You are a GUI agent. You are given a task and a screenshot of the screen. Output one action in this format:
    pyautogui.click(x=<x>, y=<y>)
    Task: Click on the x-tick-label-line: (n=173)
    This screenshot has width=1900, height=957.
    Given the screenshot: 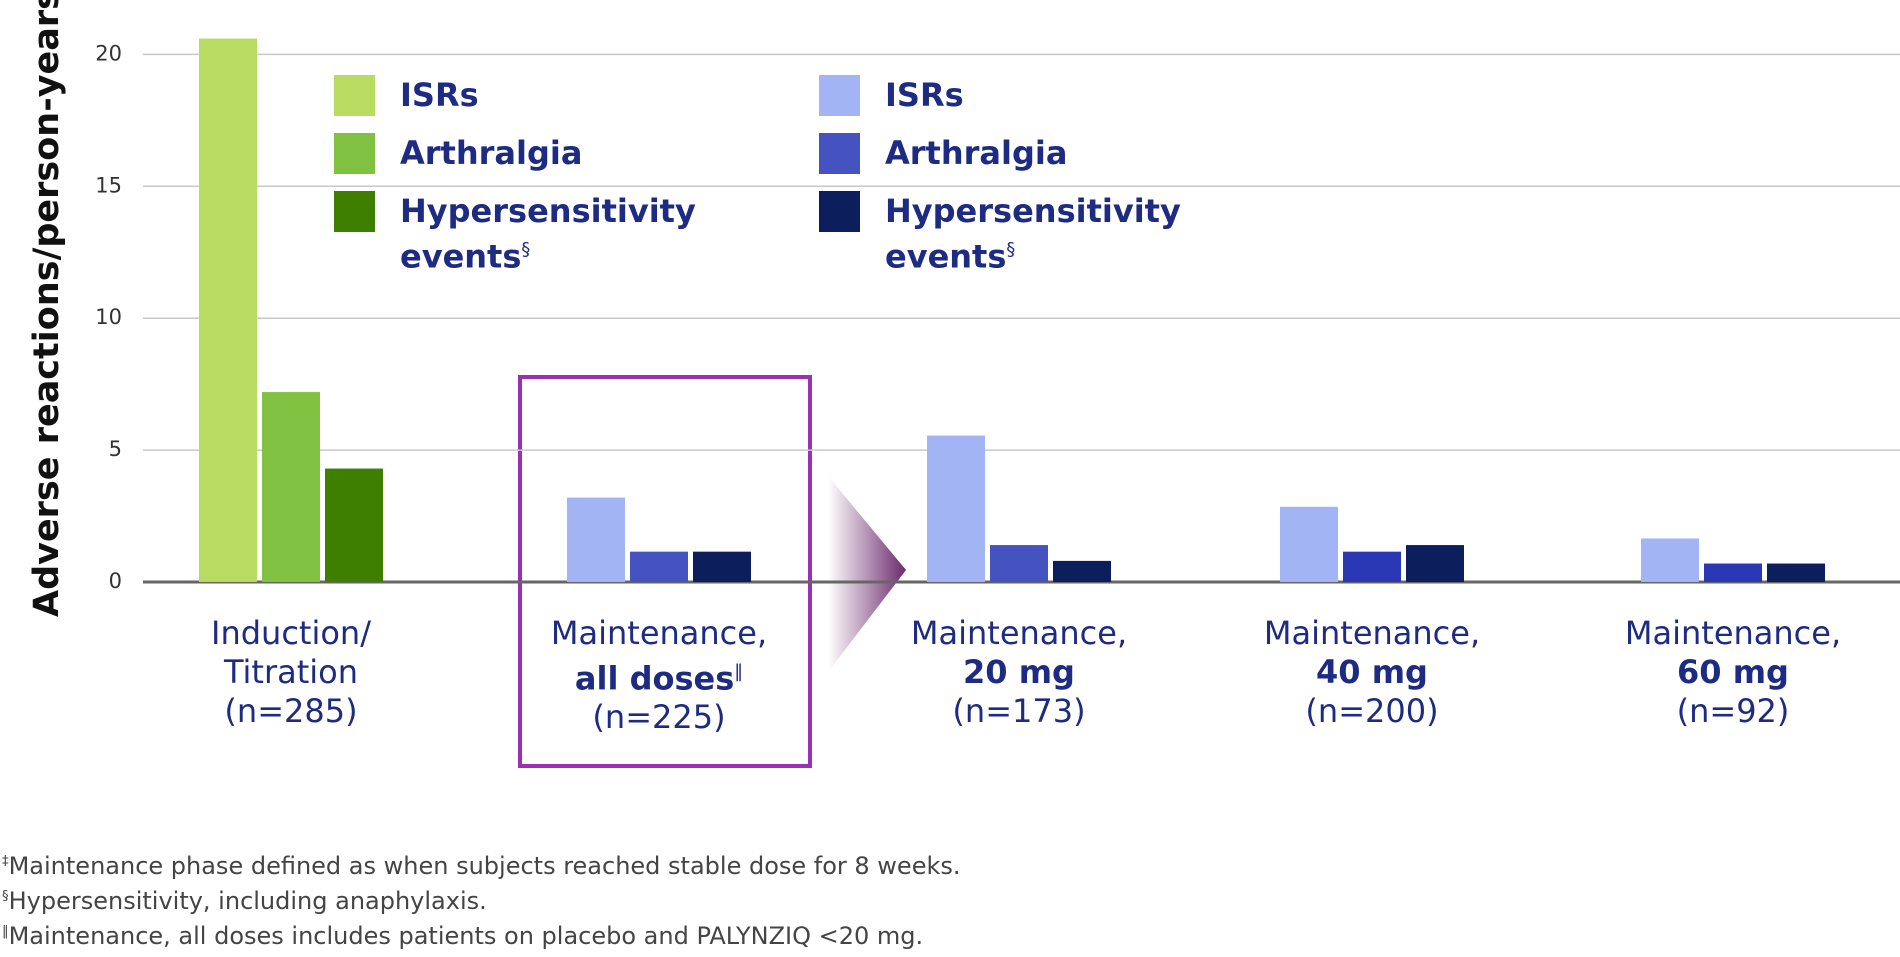 What is the action you would take?
    pyautogui.click(x=1019, y=711)
    